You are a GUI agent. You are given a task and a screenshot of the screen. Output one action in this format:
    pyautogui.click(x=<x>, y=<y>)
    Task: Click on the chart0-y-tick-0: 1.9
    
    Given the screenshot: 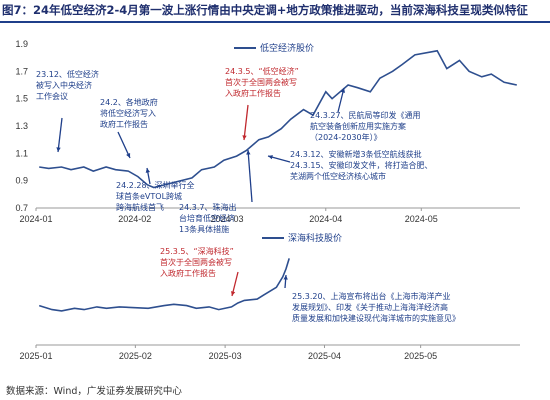 What is the action you would take?
    pyautogui.click(x=21, y=44)
    